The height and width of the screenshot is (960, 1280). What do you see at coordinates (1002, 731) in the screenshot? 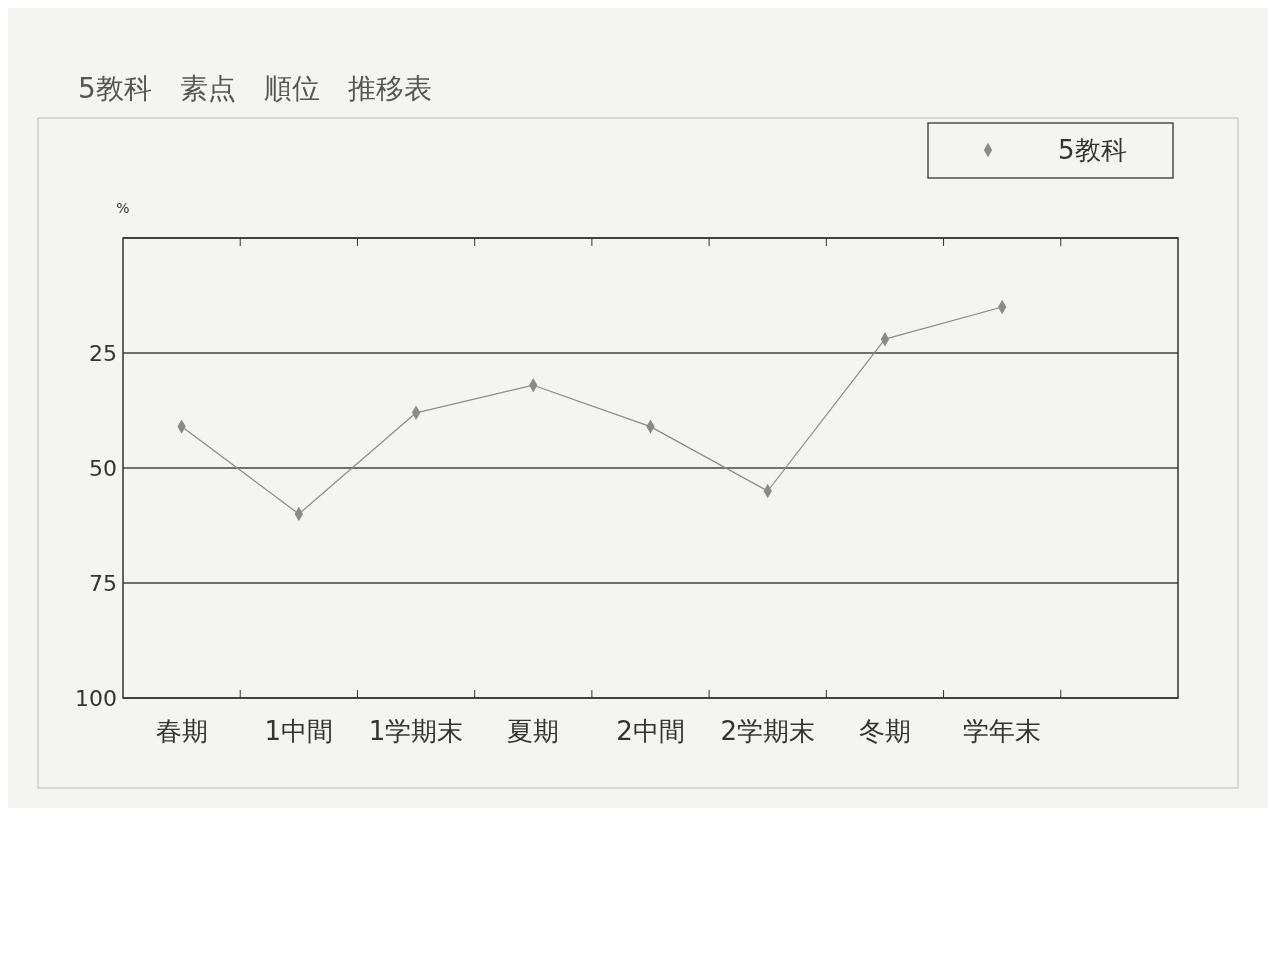
I see `x-tick-label: 学年末` at bounding box center [1002, 731].